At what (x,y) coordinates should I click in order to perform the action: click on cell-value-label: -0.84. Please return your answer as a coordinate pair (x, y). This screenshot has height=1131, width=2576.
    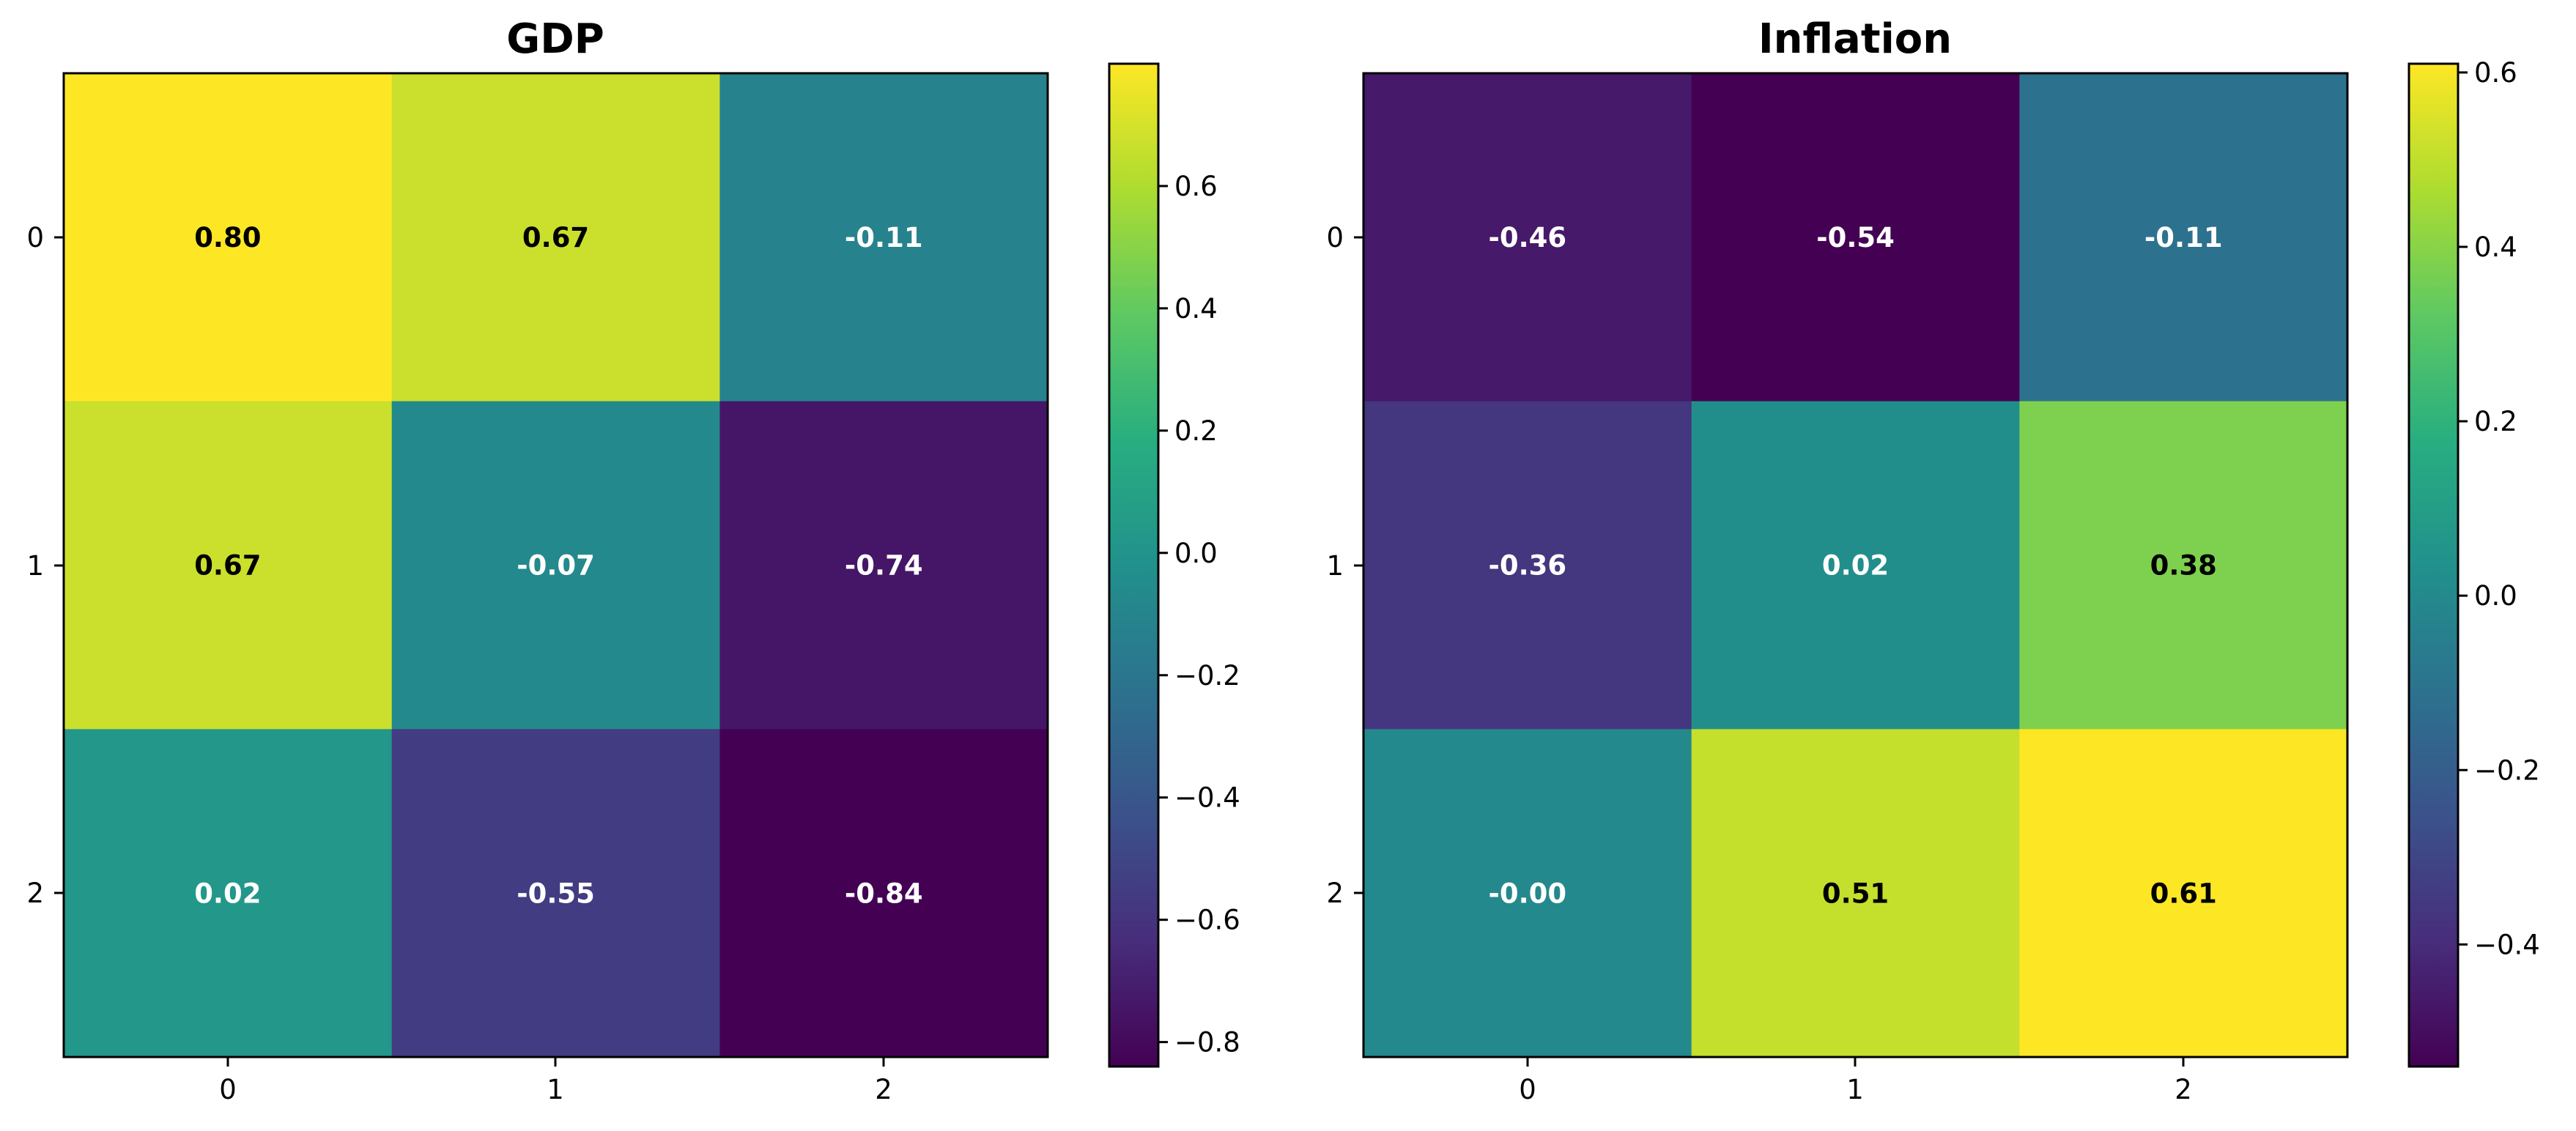
    Looking at the image, I should click on (884, 894).